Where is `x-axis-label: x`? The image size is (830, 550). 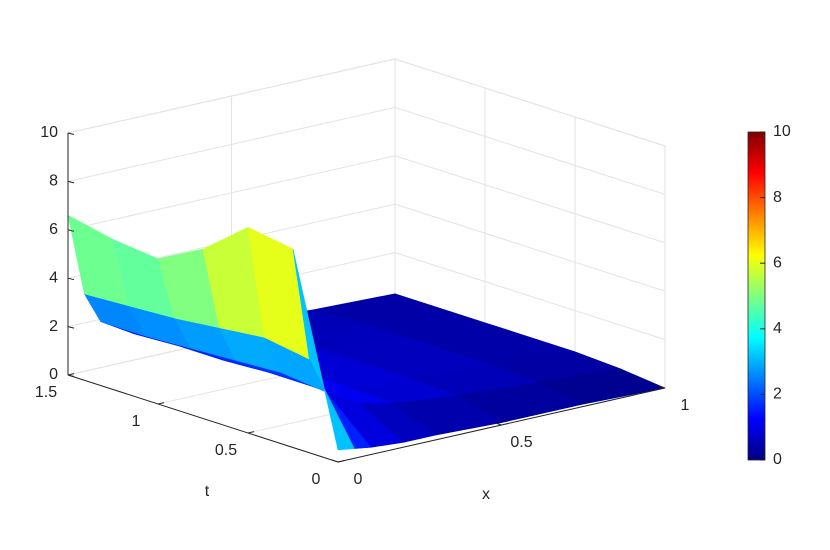
x-axis-label: x is located at coordinates (486, 494).